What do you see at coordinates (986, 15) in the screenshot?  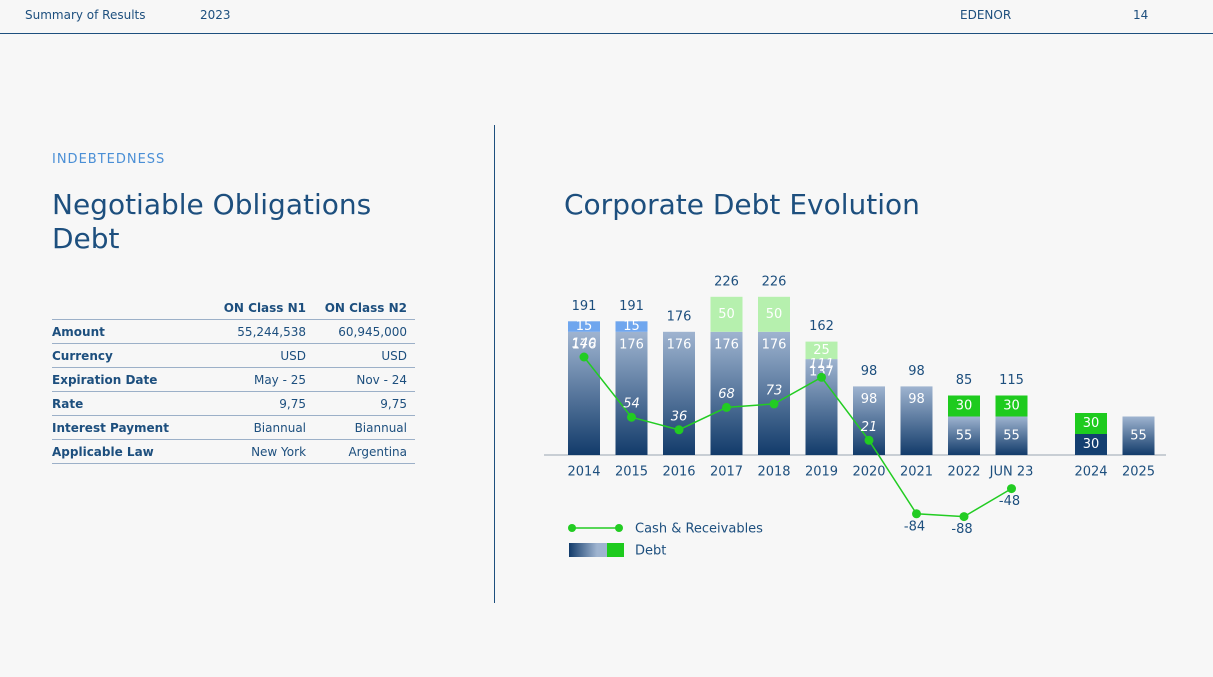 I see `header-company: EDENOR` at bounding box center [986, 15].